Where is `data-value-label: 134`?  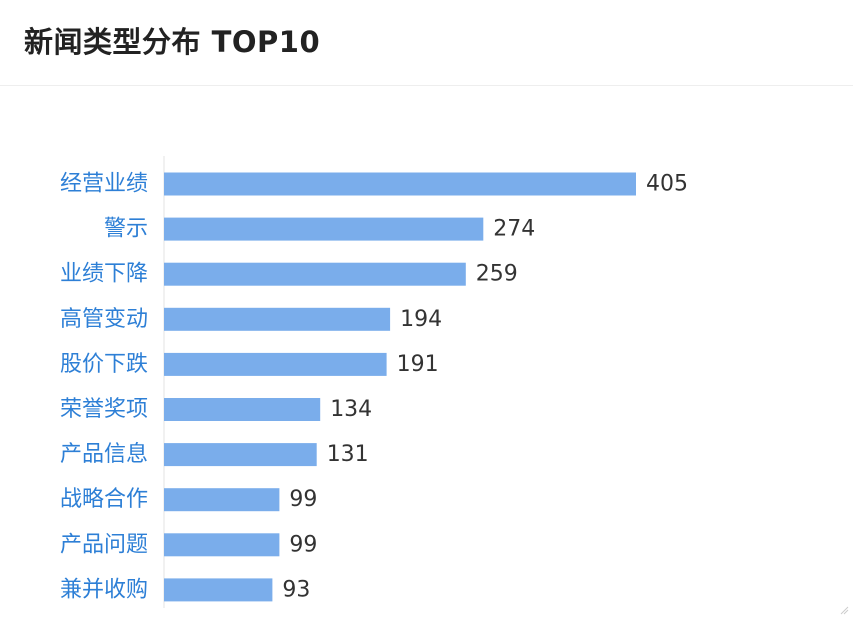
data-value-label: 134 is located at coordinates (351, 409).